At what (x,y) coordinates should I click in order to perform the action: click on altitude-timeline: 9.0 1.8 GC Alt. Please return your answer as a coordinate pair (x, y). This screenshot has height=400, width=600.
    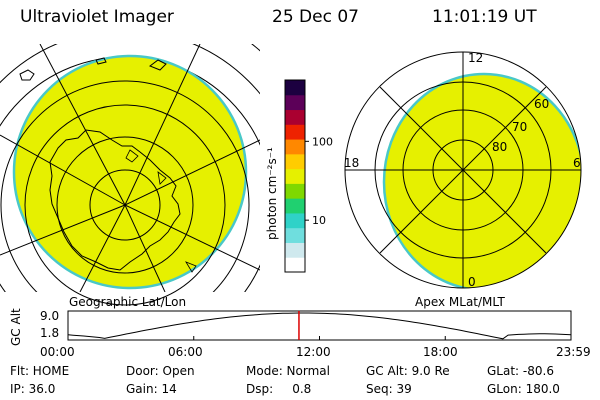
    Looking at the image, I should click on (290, 327).